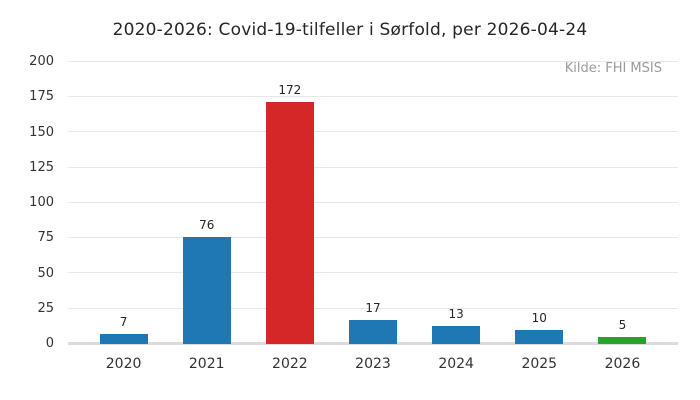 The height and width of the screenshot is (400, 700). I want to click on value-label-2023: 17, so click(373, 308).